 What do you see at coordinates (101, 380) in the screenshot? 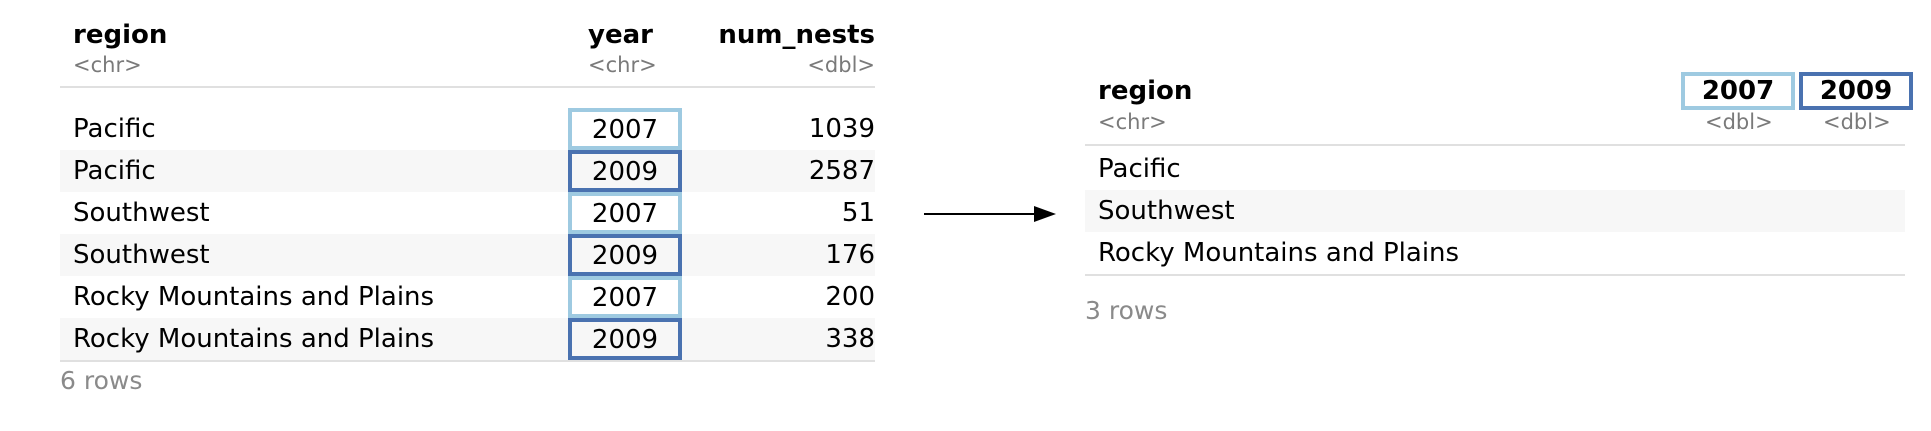
I see `left-row-count: 6 rows` at bounding box center [101, 380].